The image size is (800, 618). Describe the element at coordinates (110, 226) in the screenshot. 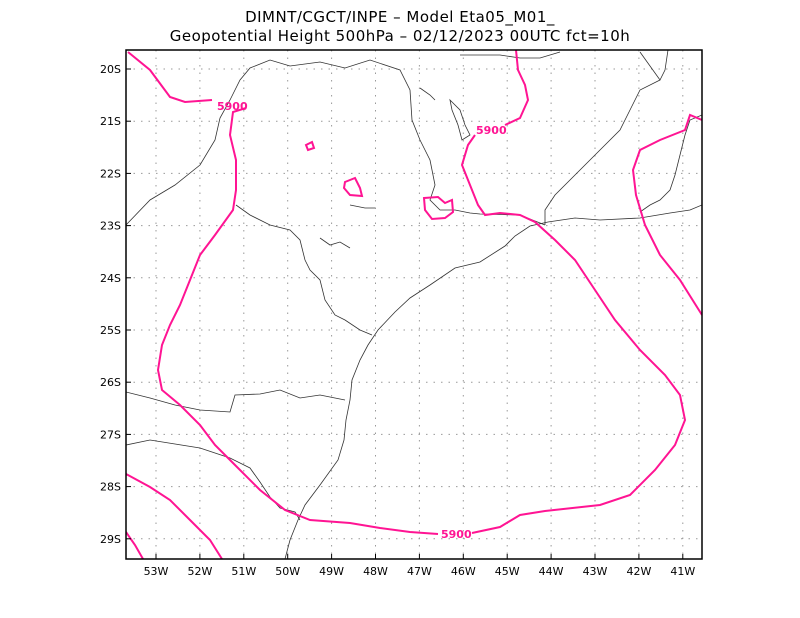

I see `y-tick-label: 23S` at that location.